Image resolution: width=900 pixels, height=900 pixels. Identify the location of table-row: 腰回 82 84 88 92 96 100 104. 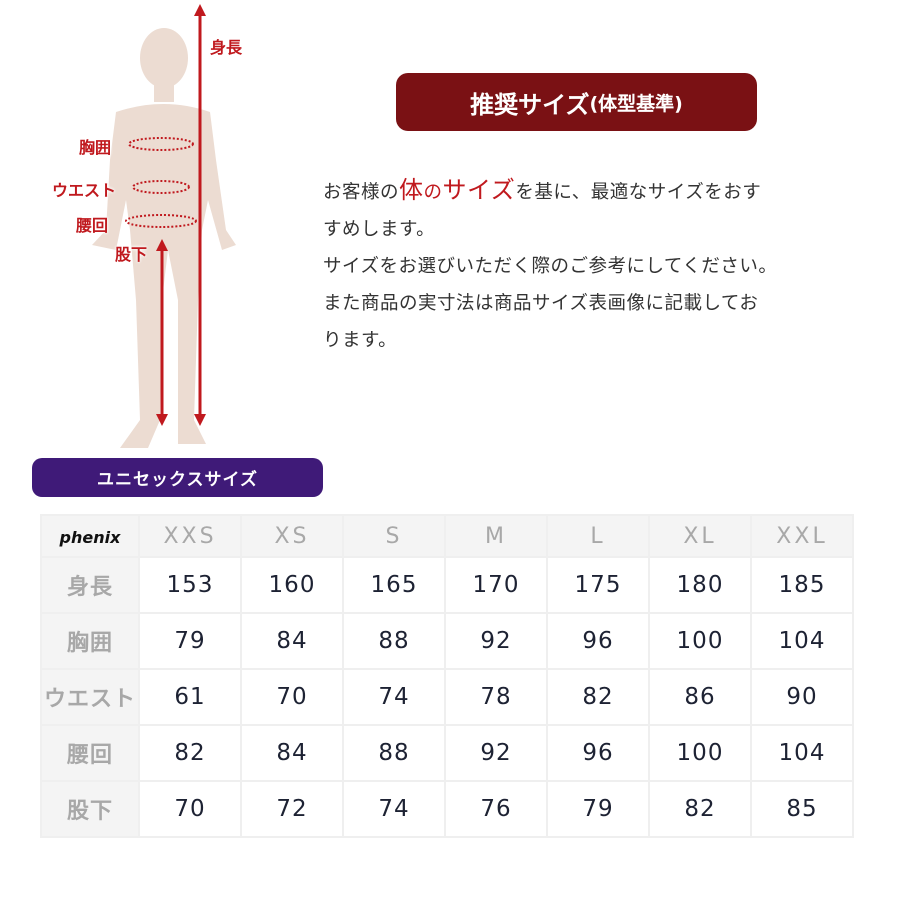
(447, 753).